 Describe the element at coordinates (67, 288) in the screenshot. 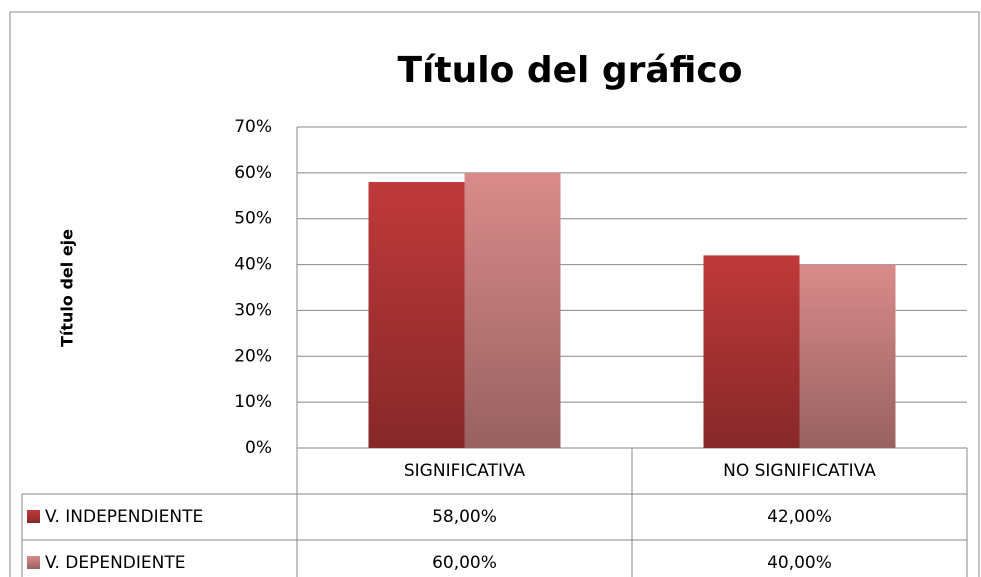

I see `y-axis-title: Título del eje` at that location.